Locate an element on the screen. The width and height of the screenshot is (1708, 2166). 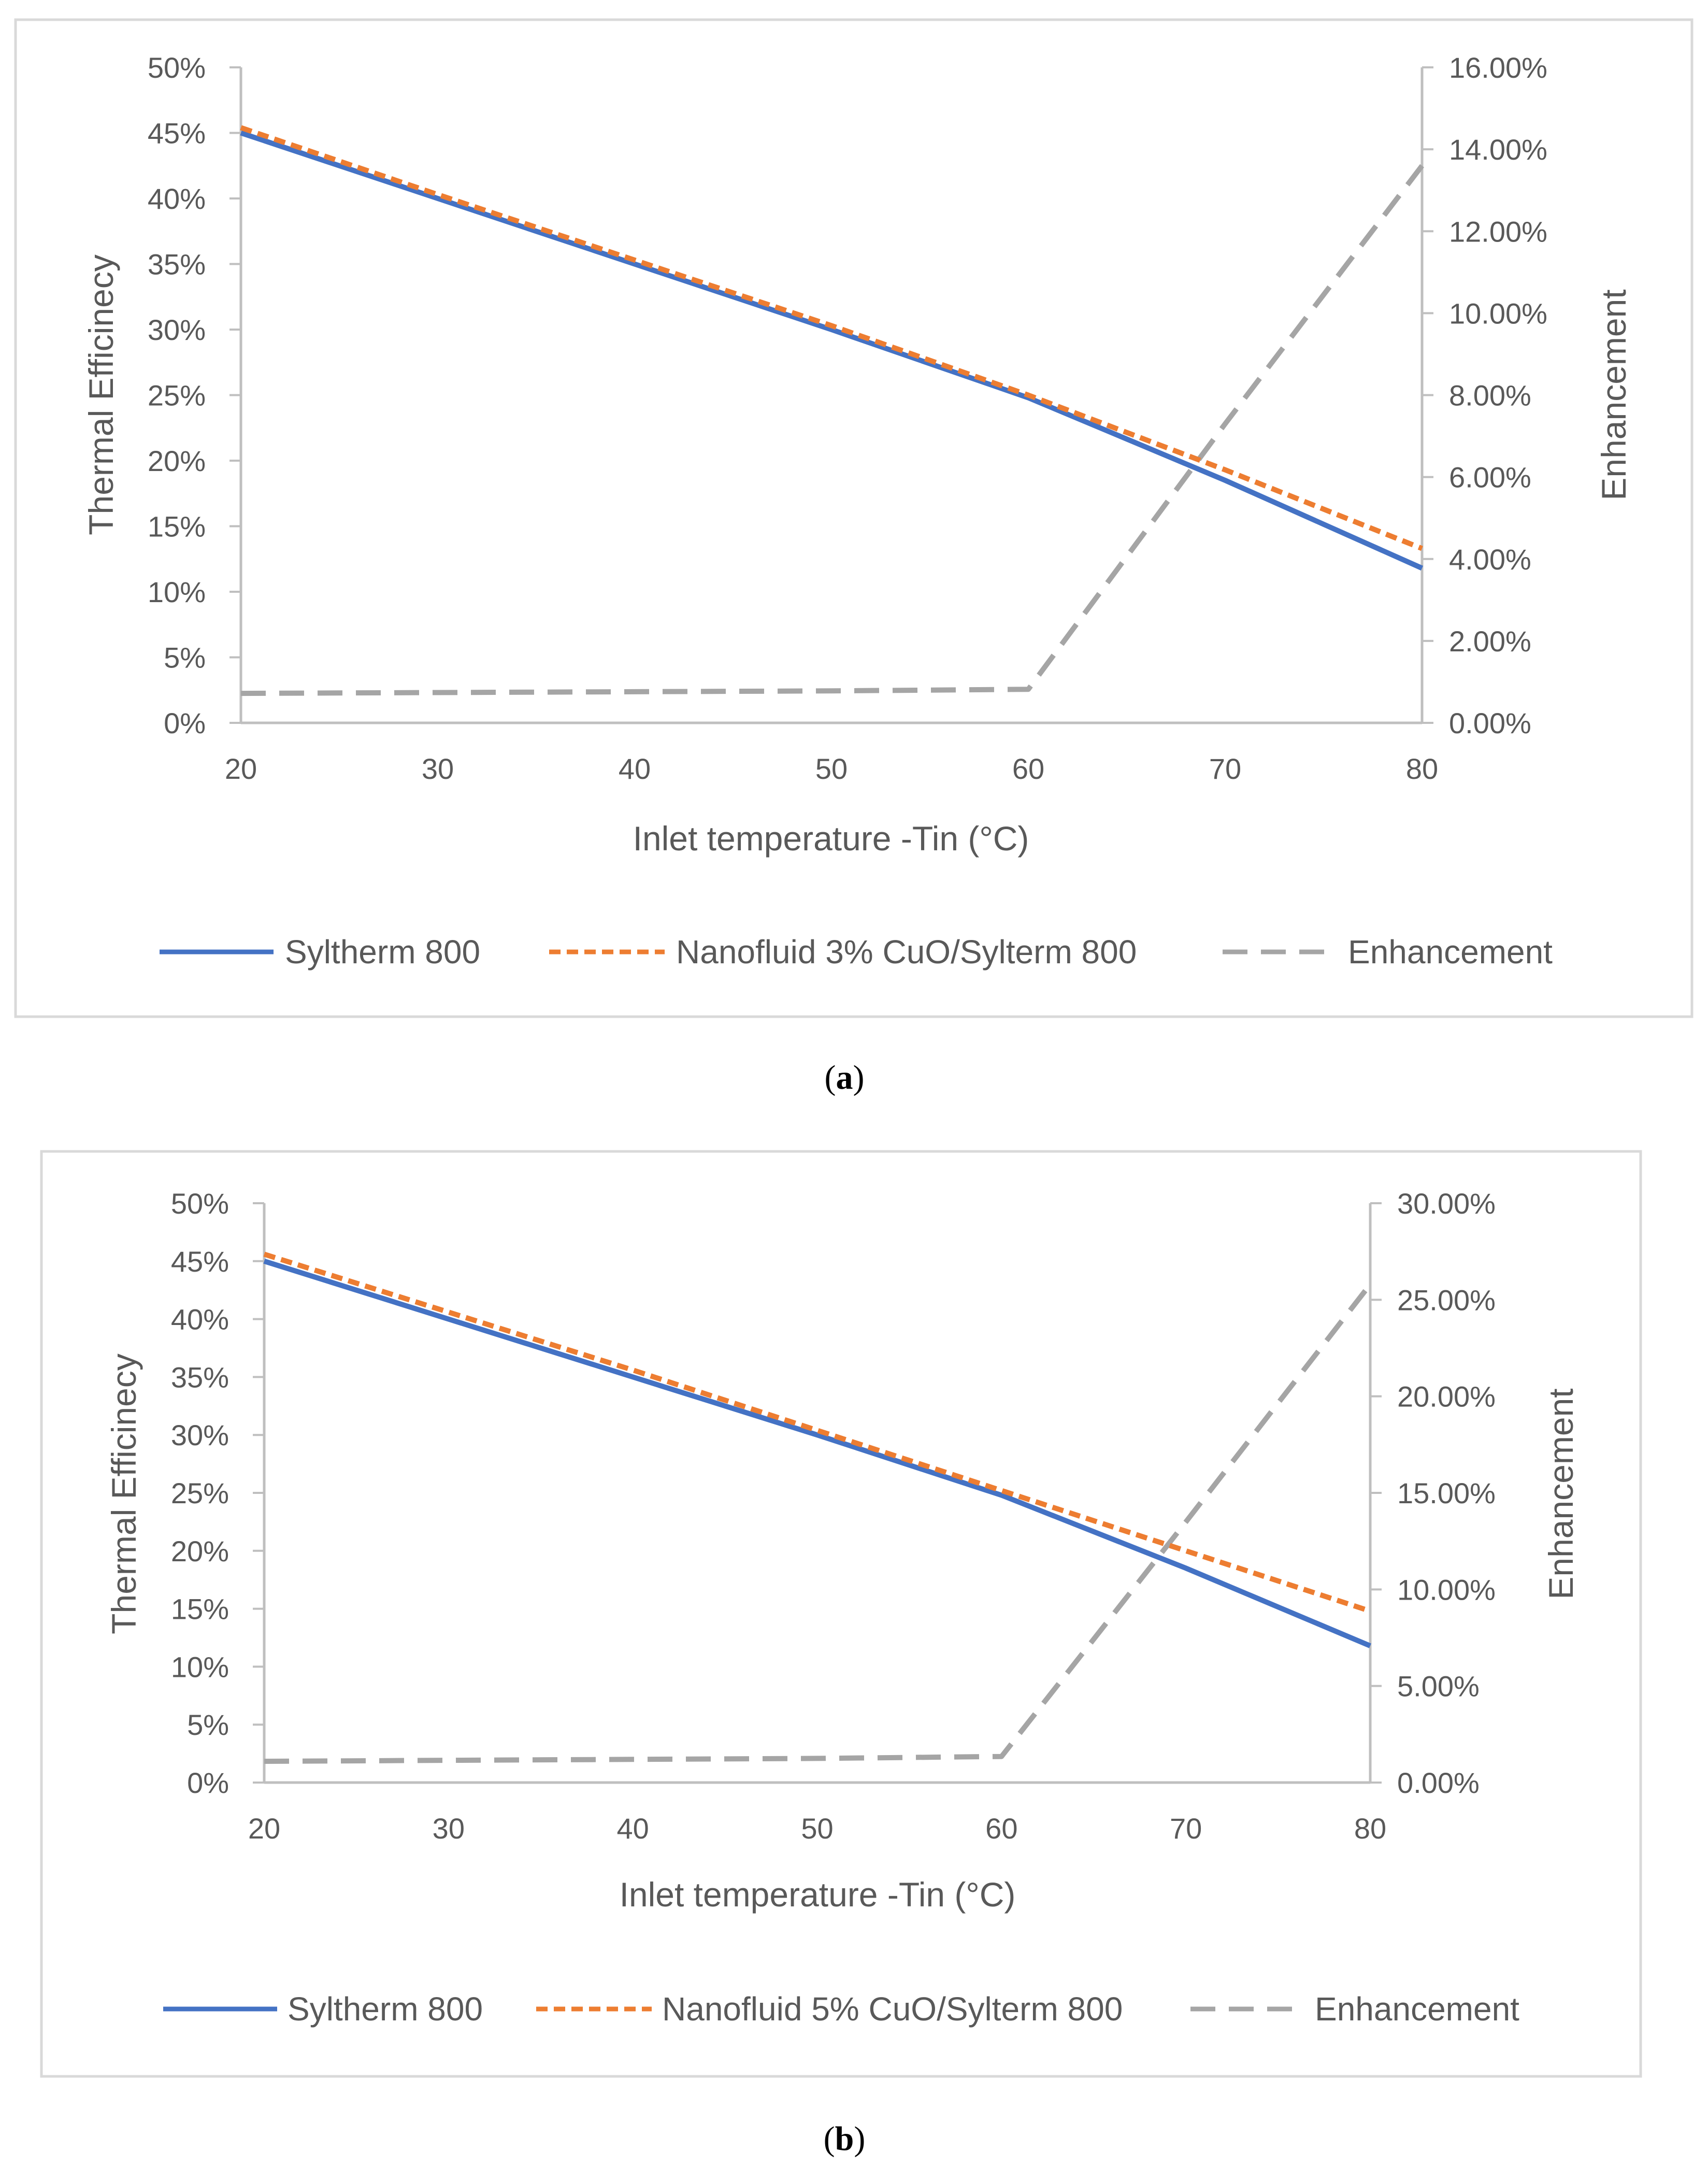
chart-b-x-axis-title: Inlet temperature -Tin (°C) is located at coordinates (818, 1894).